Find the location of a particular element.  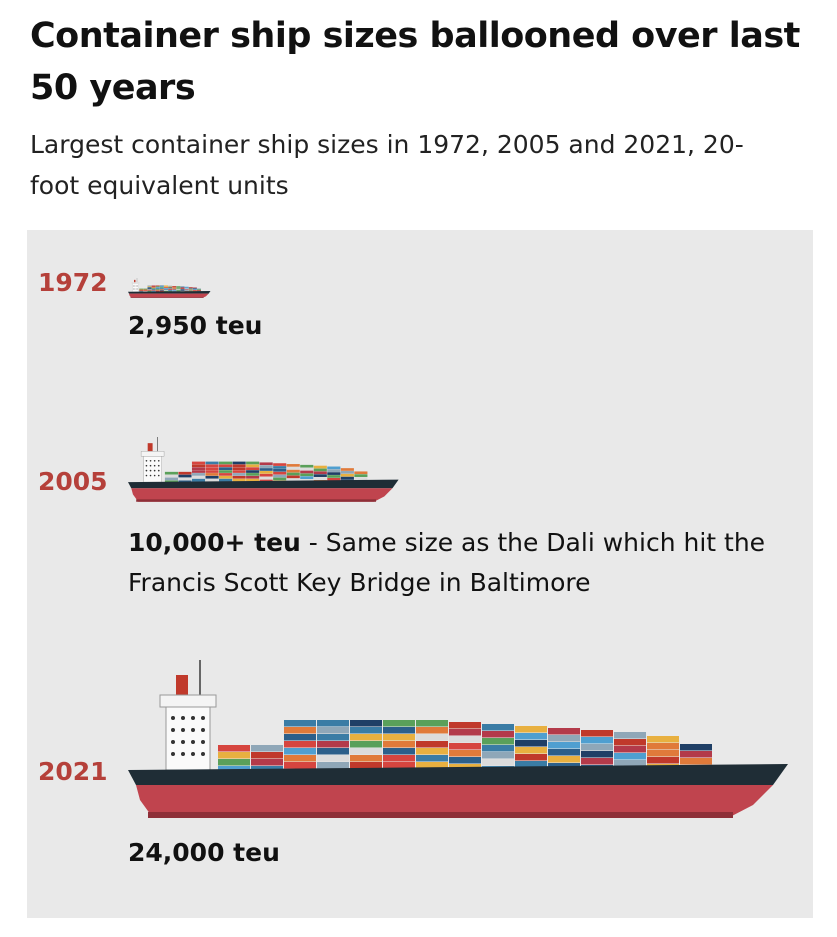

capacity-text: 24,000 teu is located at coordinates (458, 853).